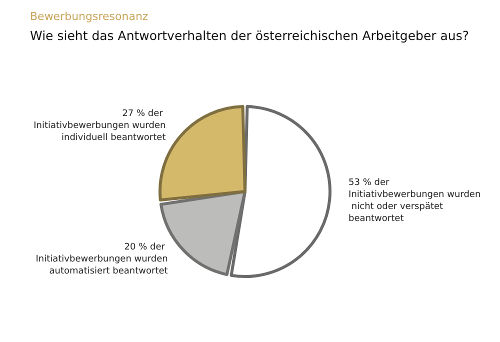 This screenshot has width=500, height=342. What do you see at coordinates (414, 201) in the screenshot?
I see `slice-label: 53 % der Initiativbewerbungen wurden nicht oder verspätet beantwortet` at bounding box center [414, 201].